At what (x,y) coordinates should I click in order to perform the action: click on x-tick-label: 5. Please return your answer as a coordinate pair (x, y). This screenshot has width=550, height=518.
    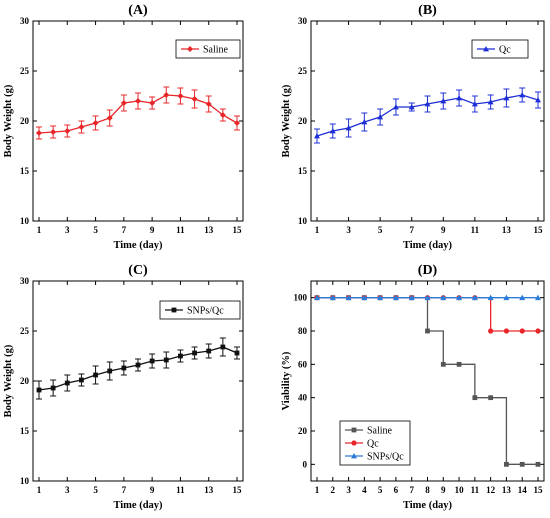
    Looking at the image, I should click on (95, 490).